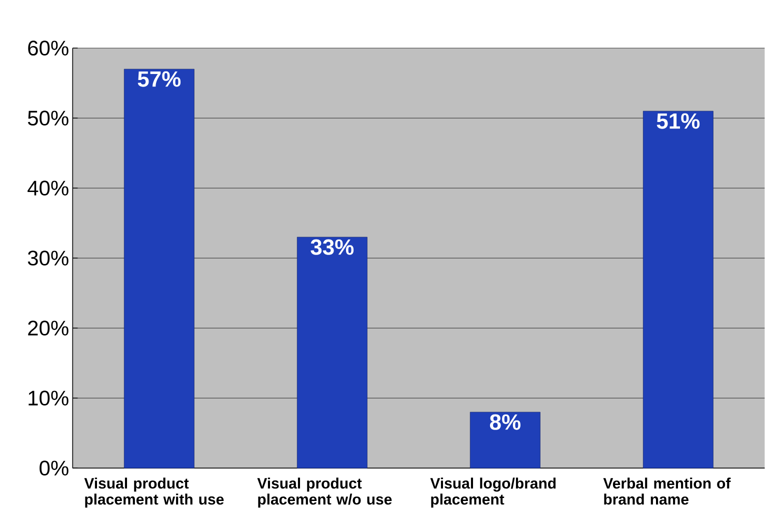 The image size is (784, 522). What do you see at coordinates (48, 188) in the screenshot?
I see `y-tick-label: 40%` at bounding box center [48, 188].